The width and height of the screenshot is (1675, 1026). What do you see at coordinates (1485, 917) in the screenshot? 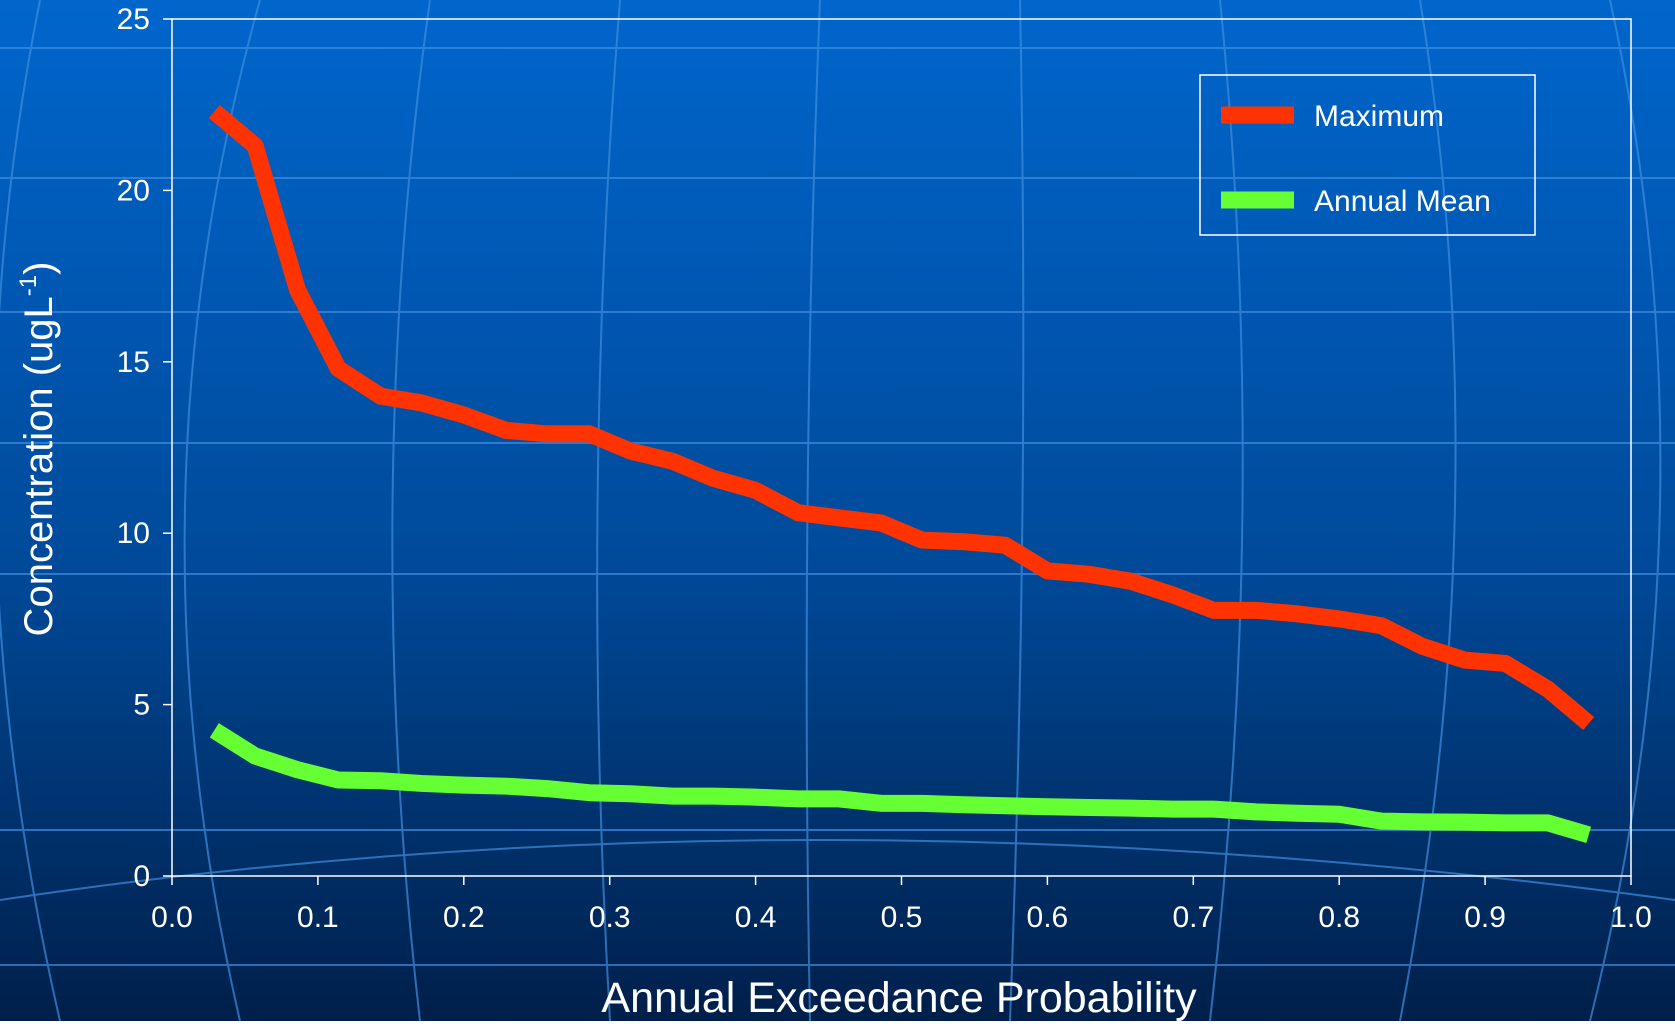
I see `x-tick-label: 0.9` at bounding box center [1485, 917].